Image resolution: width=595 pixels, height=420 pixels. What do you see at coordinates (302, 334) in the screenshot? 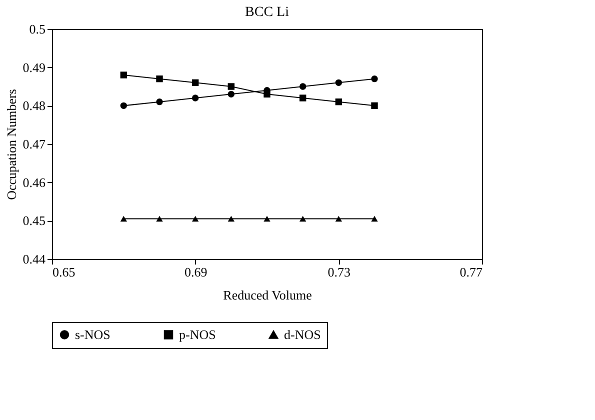
I see `legend-label: d-NOS` at bounding box center [302, 334].